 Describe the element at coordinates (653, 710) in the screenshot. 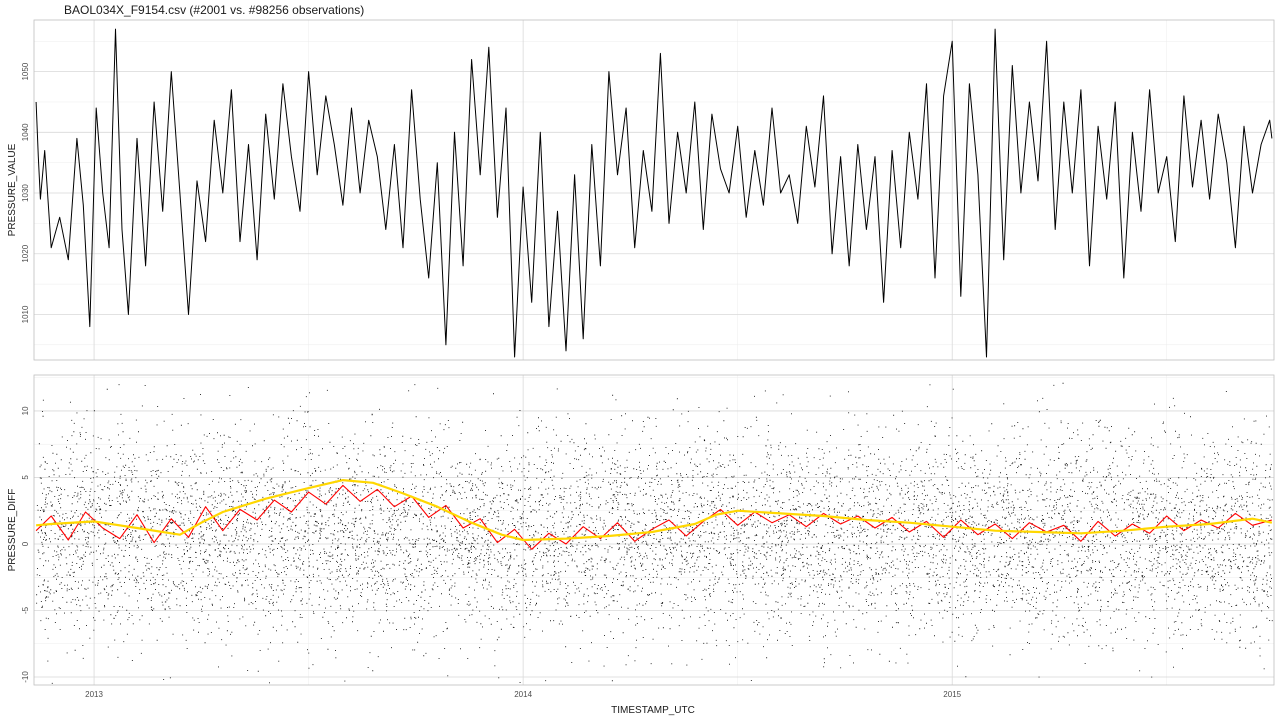

I see `x-axis-title: TIMESTAMP_UTC` at that location.